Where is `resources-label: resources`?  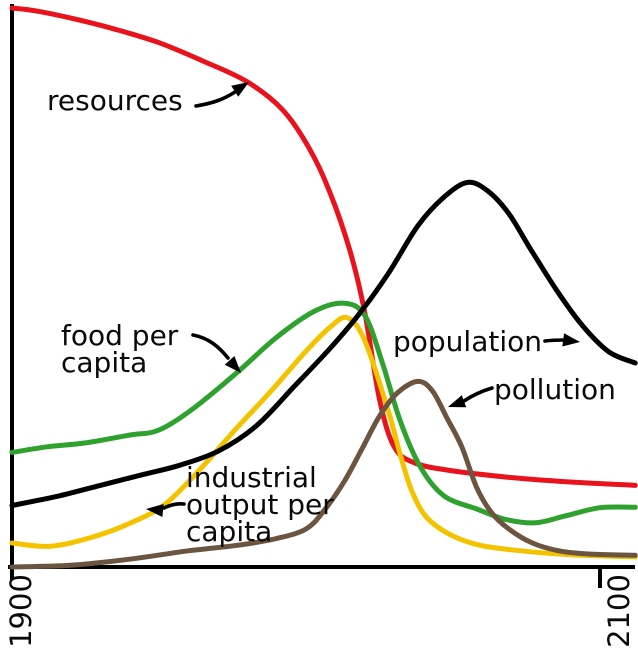 resources-label: resources is located at coordinates (115, 100).